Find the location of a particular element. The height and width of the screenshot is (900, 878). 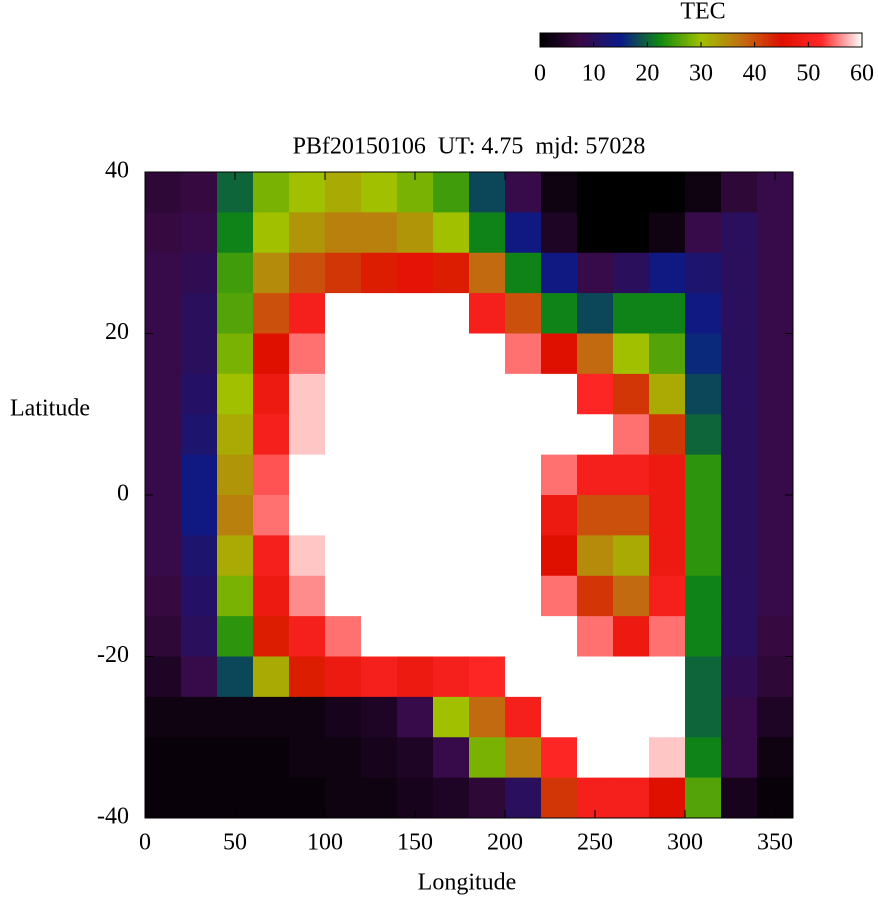

colorbar-label: TEC is located at coordinates (702, 12).